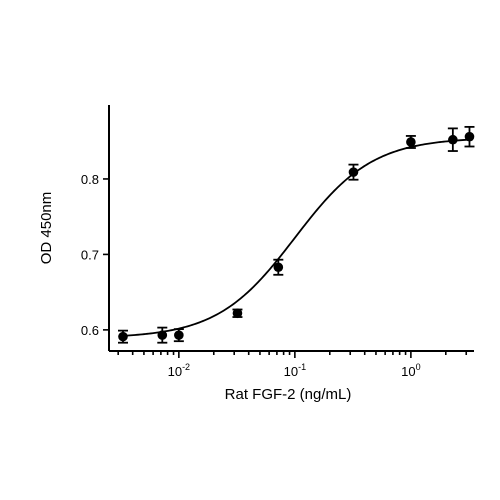  Describe the element at coordinates (295, 370) in the screenshot. I see `x-tick-label: 10⁻¹` at that location.